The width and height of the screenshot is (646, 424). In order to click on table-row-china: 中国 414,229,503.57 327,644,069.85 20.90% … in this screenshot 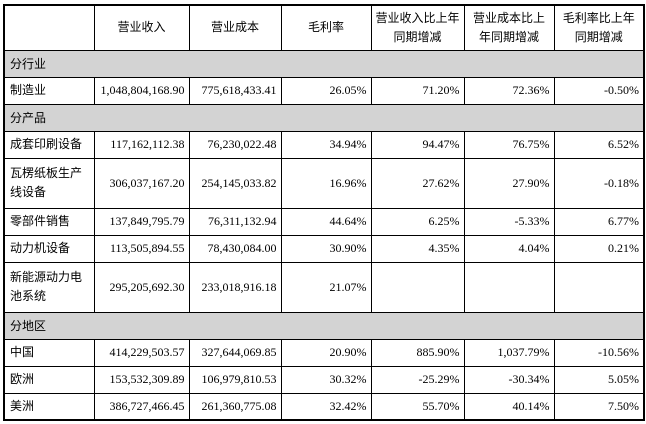, I will do `click(324, 352)`.